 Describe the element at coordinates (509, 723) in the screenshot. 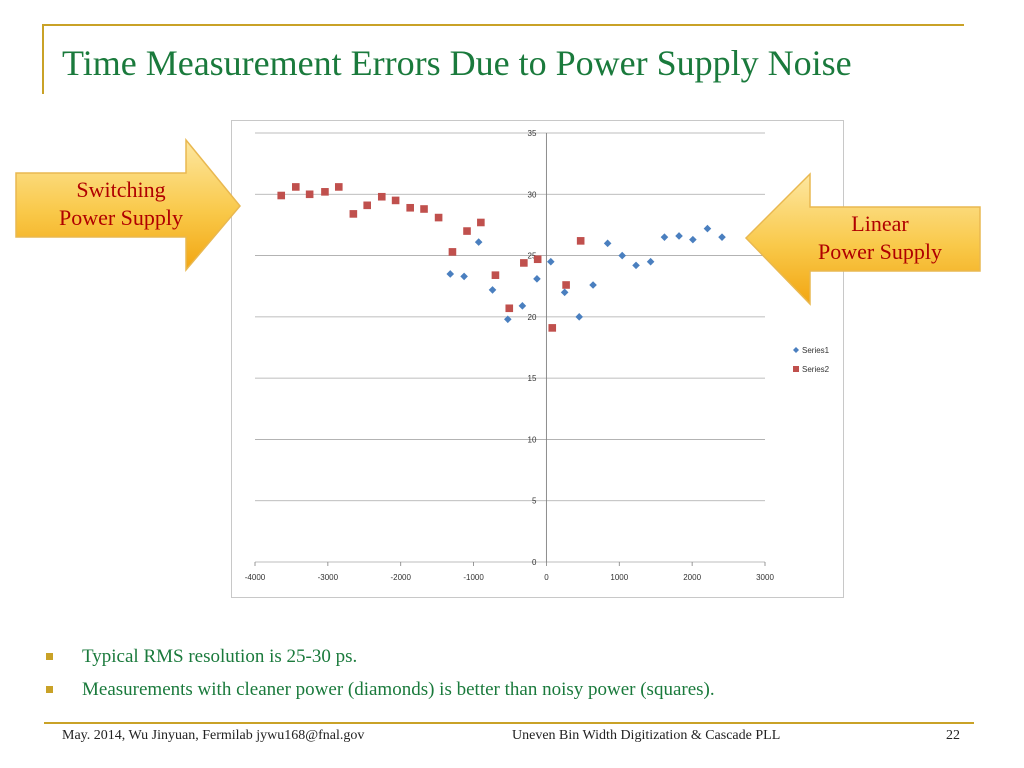

I see `bottom-rule` at that location.